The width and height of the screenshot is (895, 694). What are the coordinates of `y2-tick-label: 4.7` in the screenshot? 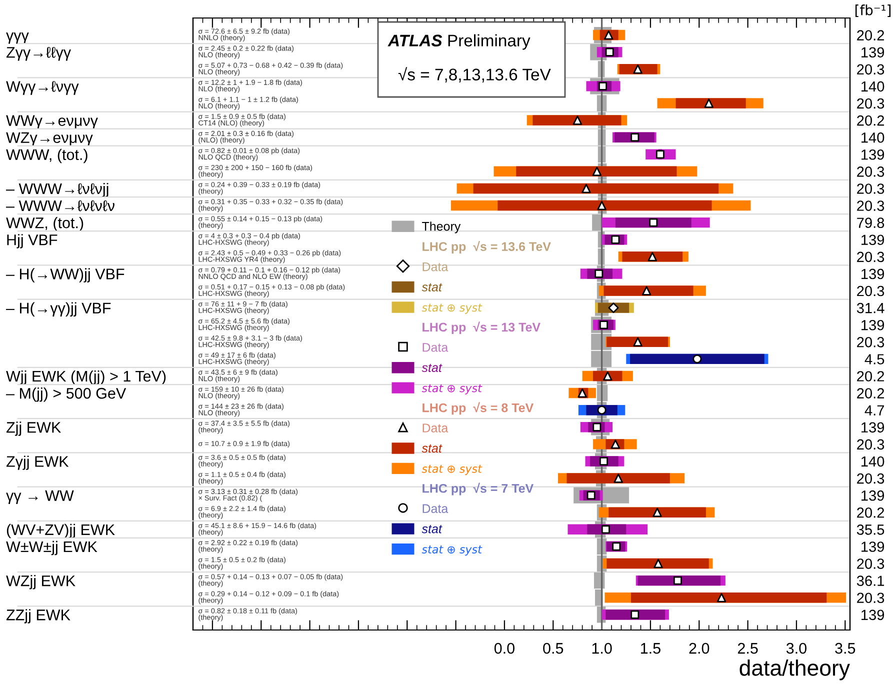 It's located at (874, 410).